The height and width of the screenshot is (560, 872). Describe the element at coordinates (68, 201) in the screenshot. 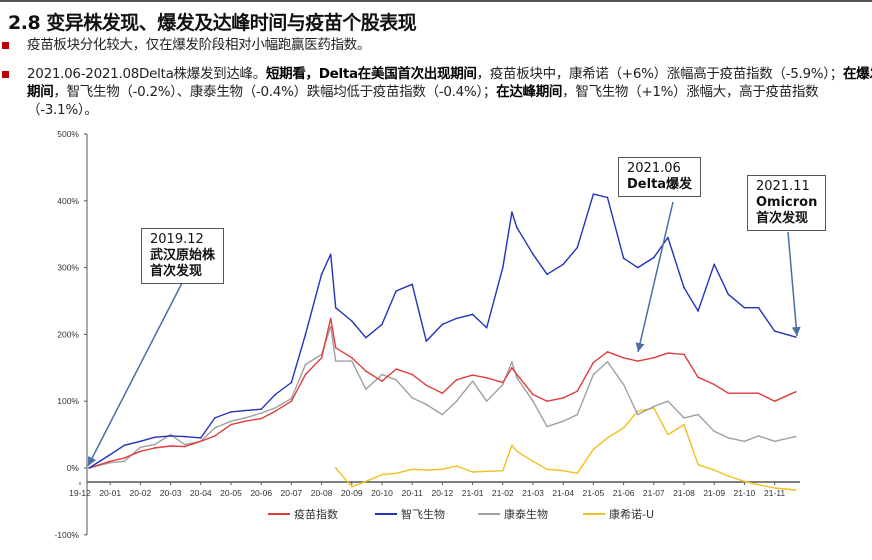

I see `y-tick-label: 400%` at that location.